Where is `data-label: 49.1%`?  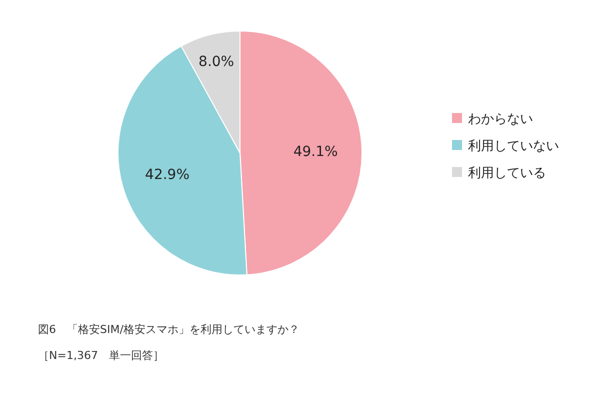 data-label: 49.1% is located at coordinates (315, 152).